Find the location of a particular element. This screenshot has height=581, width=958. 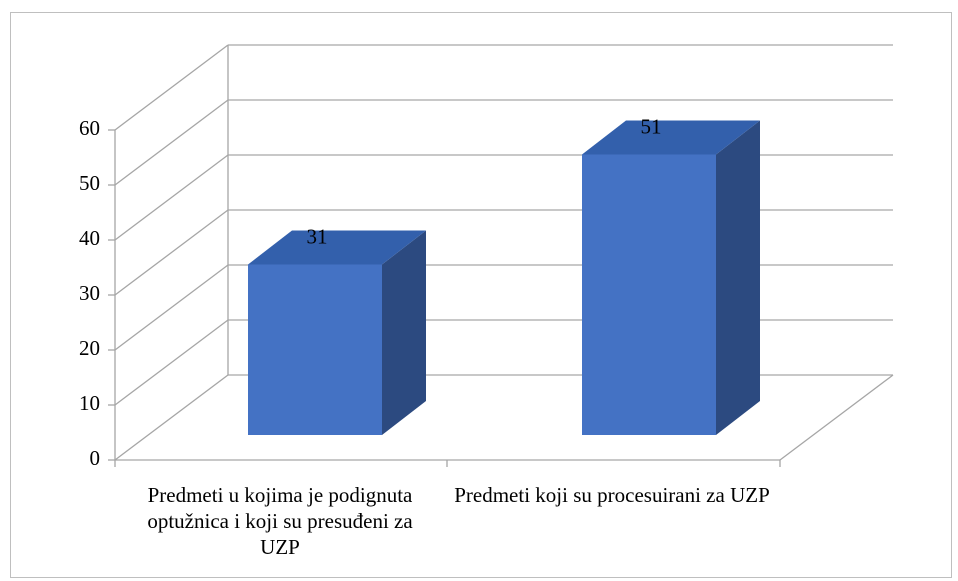

data-label: 51 is located at coordinates (651, 126).